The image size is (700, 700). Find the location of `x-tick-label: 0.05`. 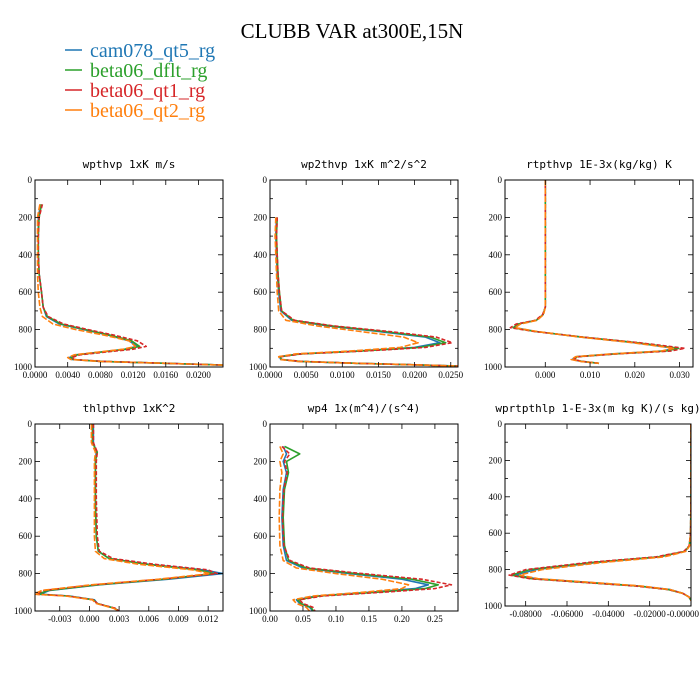

x-tick-label: 0.05 is located at coordinates (303, 619).